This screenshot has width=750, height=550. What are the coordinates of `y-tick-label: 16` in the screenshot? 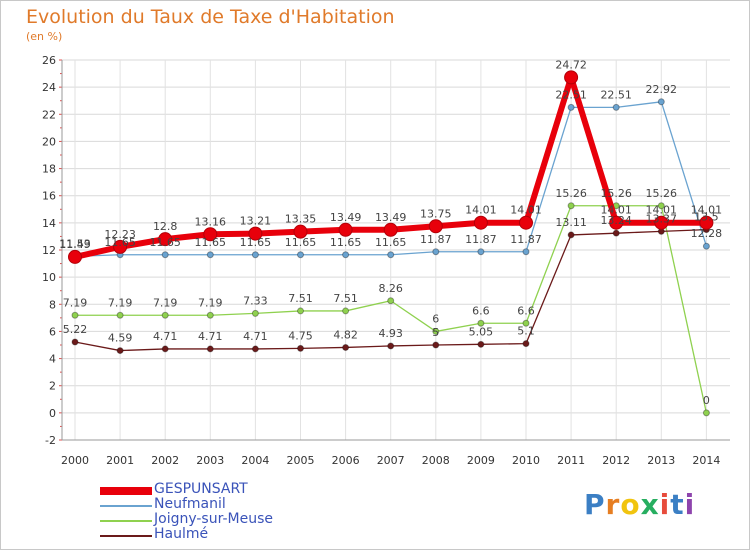 It's located at (49, 196).